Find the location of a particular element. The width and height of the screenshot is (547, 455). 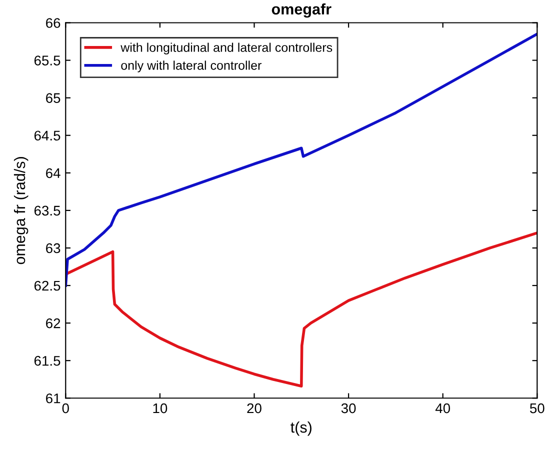

y-tick-label: 64 is located at coordinates (53, 173).